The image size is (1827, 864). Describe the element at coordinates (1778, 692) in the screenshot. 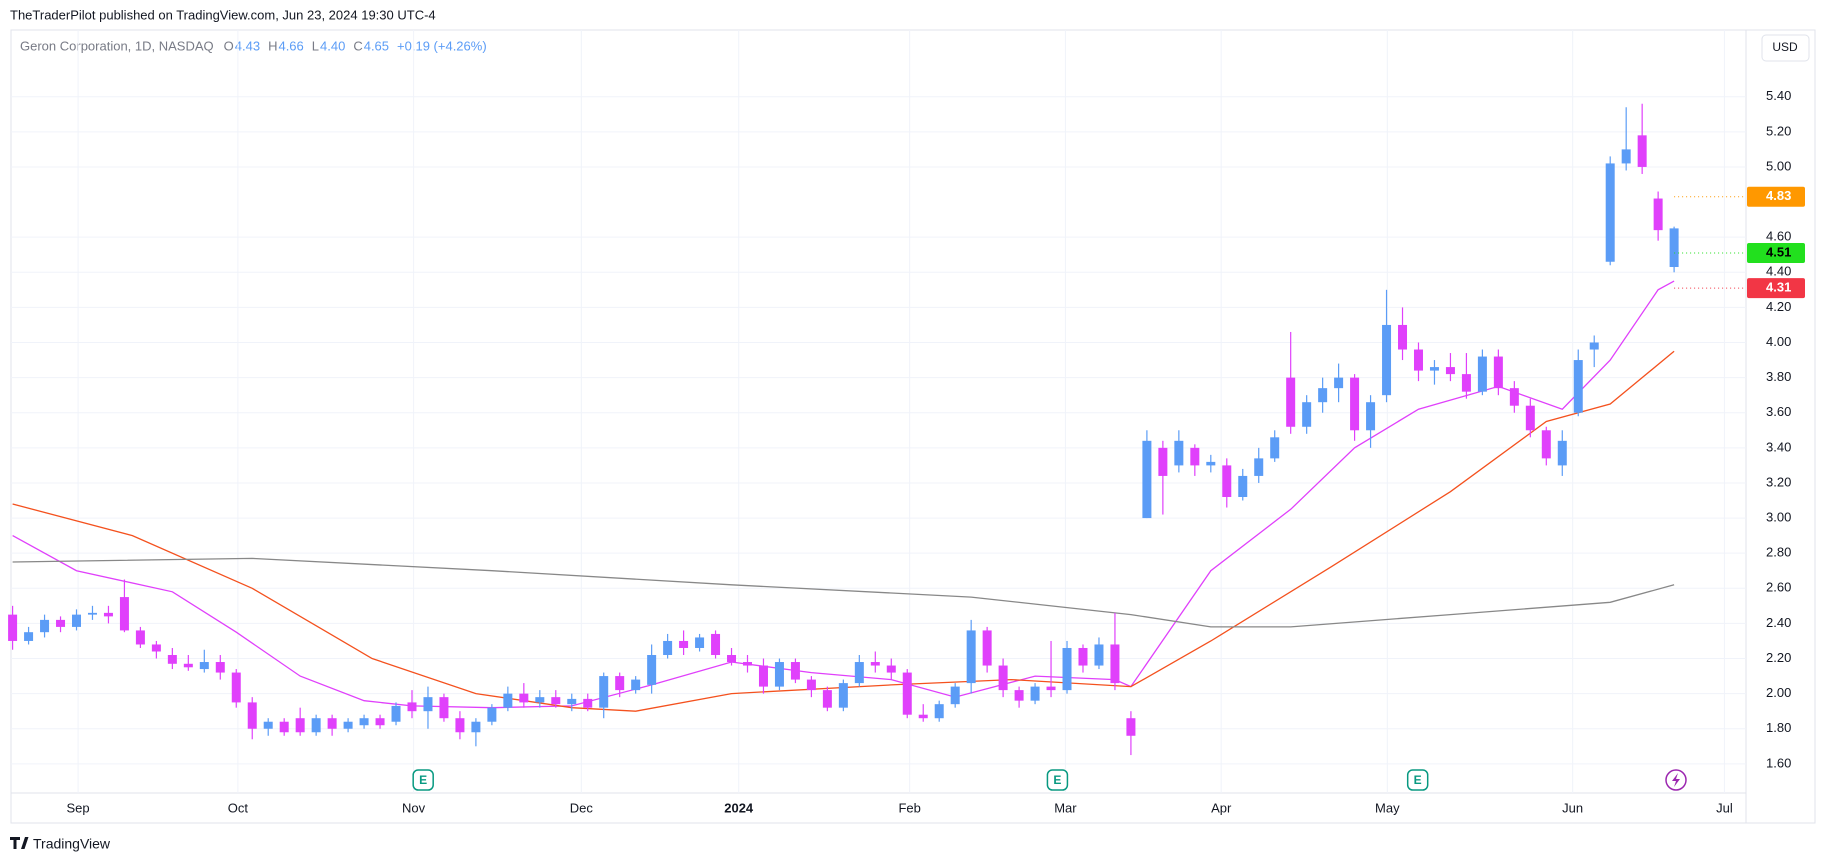

I see `y-tick-label: 2.00` at that location.